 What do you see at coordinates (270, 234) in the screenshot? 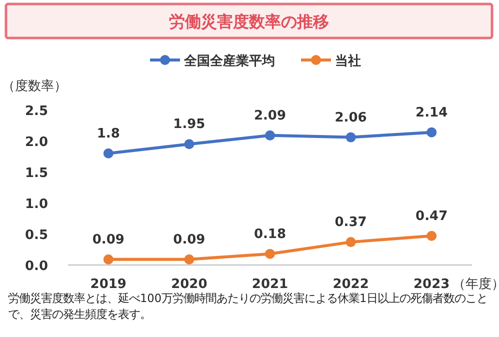
I see `data-label: 0.18` at bounding box center [270, 234].